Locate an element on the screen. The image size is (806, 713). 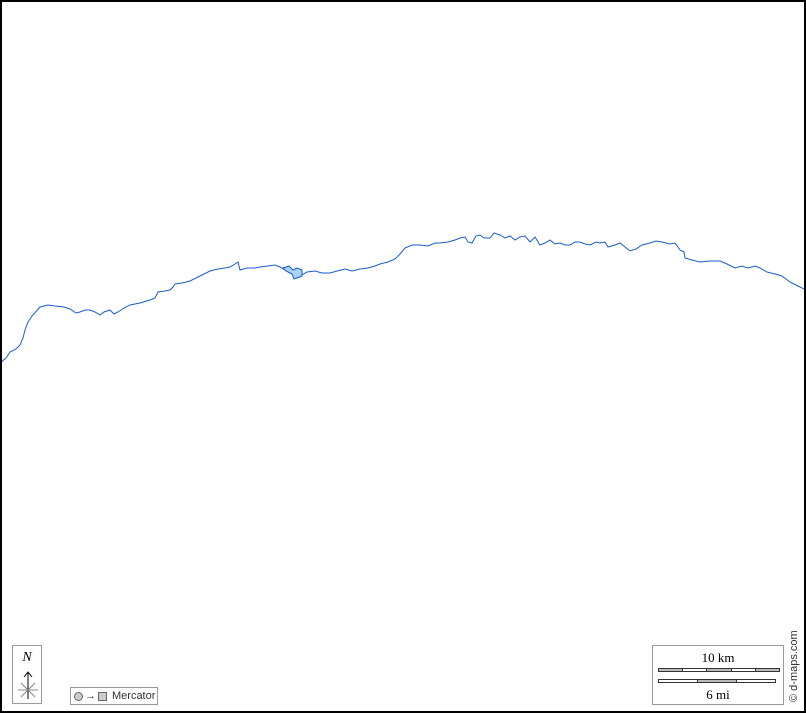
scale-km-label: 10 km is located at coordinates (718, 657).